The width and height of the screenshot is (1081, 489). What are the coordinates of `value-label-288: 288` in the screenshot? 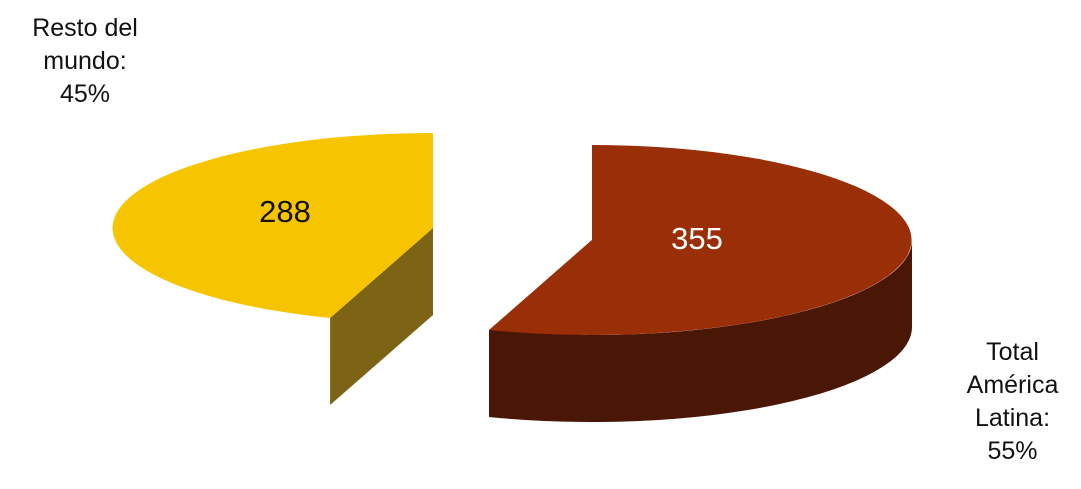 It's located at (285, 211).